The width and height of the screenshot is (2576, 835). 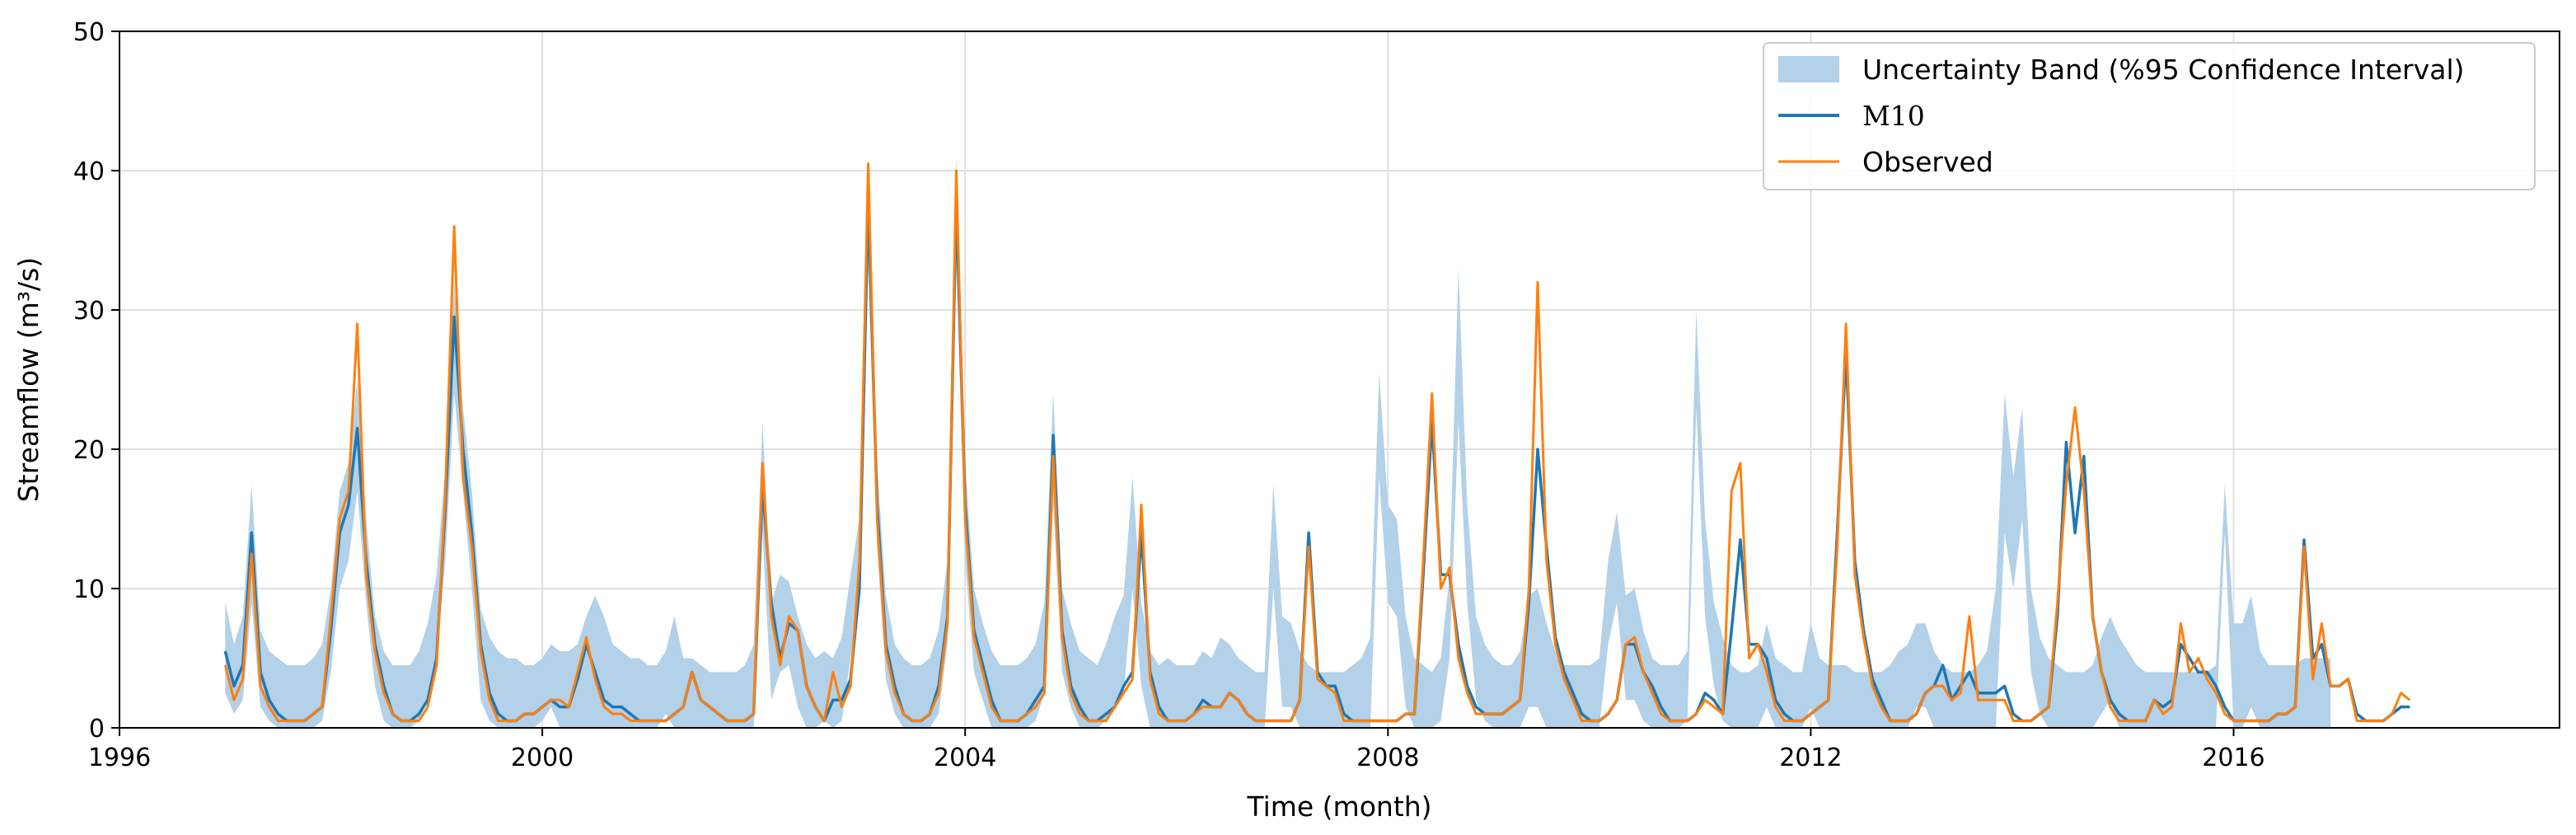 I want to click on x-tick-label-2016: 2016, so click(x=2233, y=758).